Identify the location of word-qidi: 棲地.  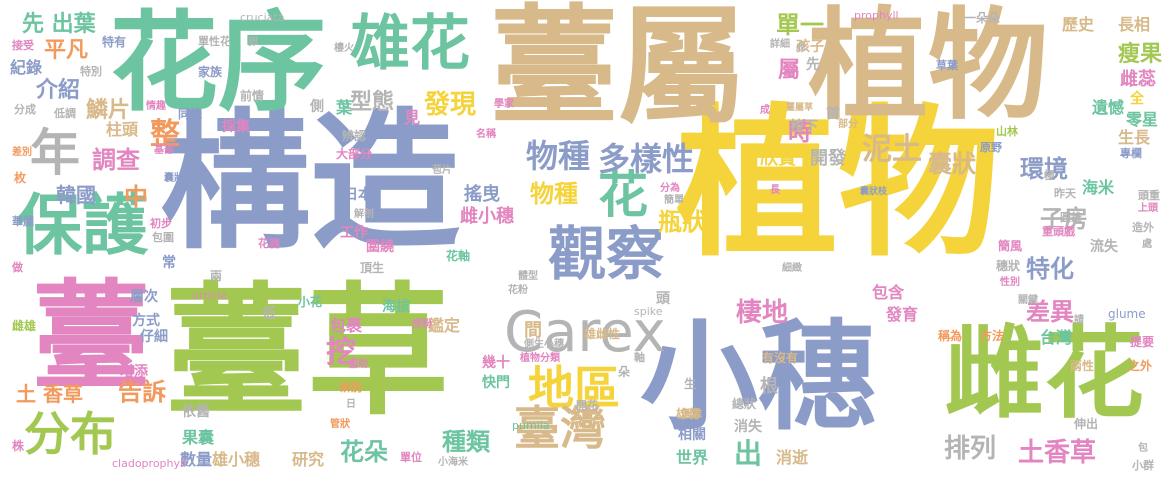
(762, 313).